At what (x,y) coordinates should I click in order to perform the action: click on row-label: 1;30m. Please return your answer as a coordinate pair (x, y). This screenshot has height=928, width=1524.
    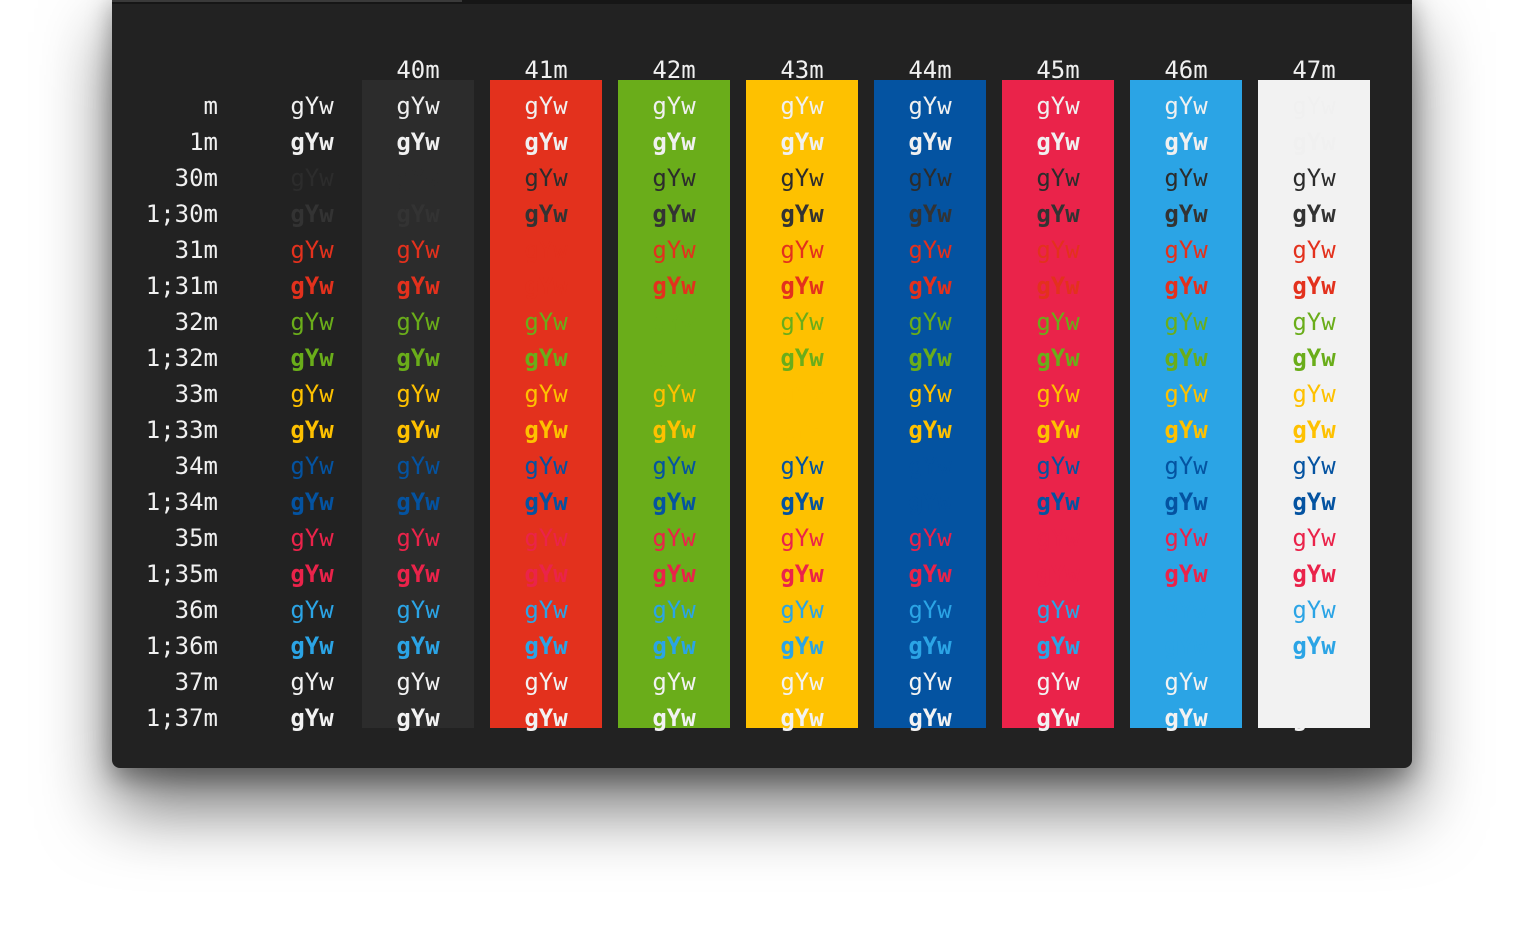
    Looking at the image, I should click on (181, 214).